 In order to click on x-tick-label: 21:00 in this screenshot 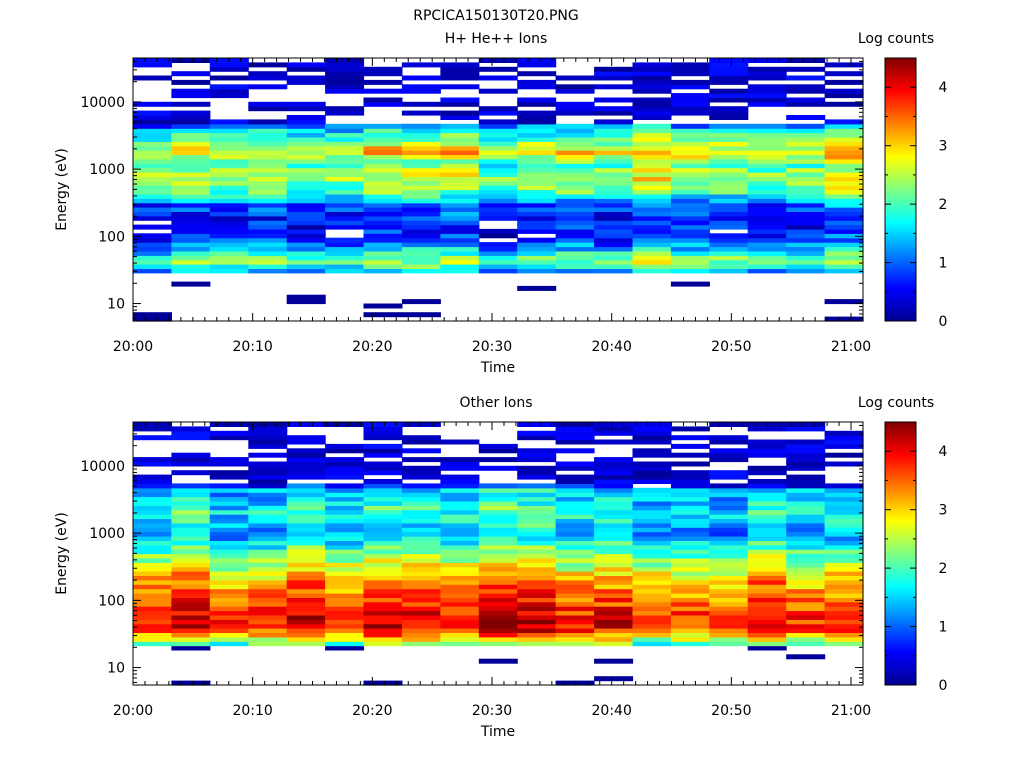, I will do `click(851, 347)`.